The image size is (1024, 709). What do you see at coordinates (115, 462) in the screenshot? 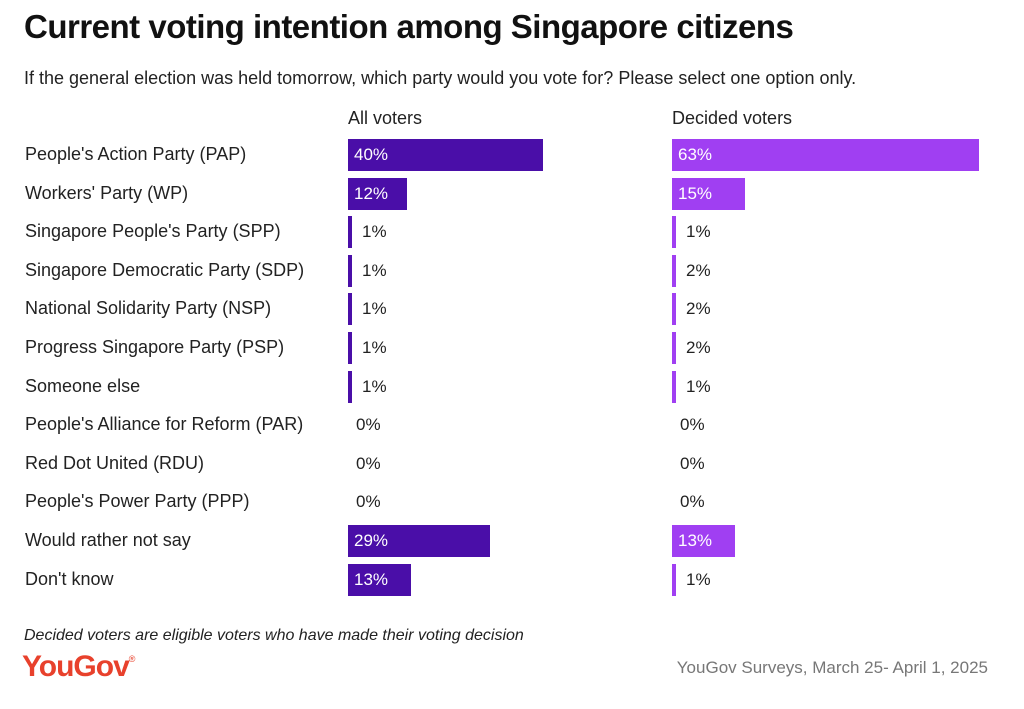
I see `category-label: Red Dot United (RDU)` at bounding box center [115, 462].